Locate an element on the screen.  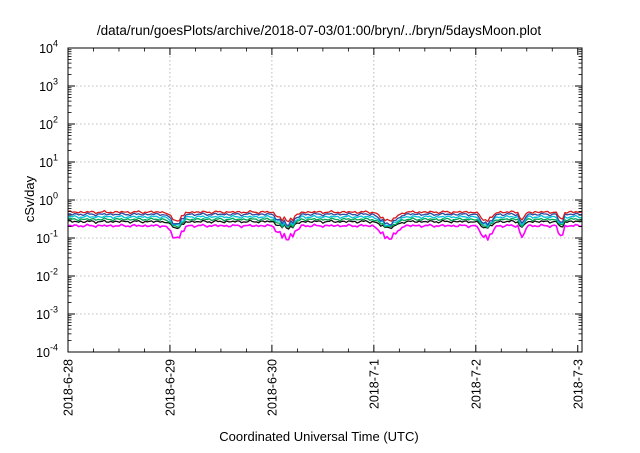
y-tick-label: 10⁻² is located at coordinates (47, 276).